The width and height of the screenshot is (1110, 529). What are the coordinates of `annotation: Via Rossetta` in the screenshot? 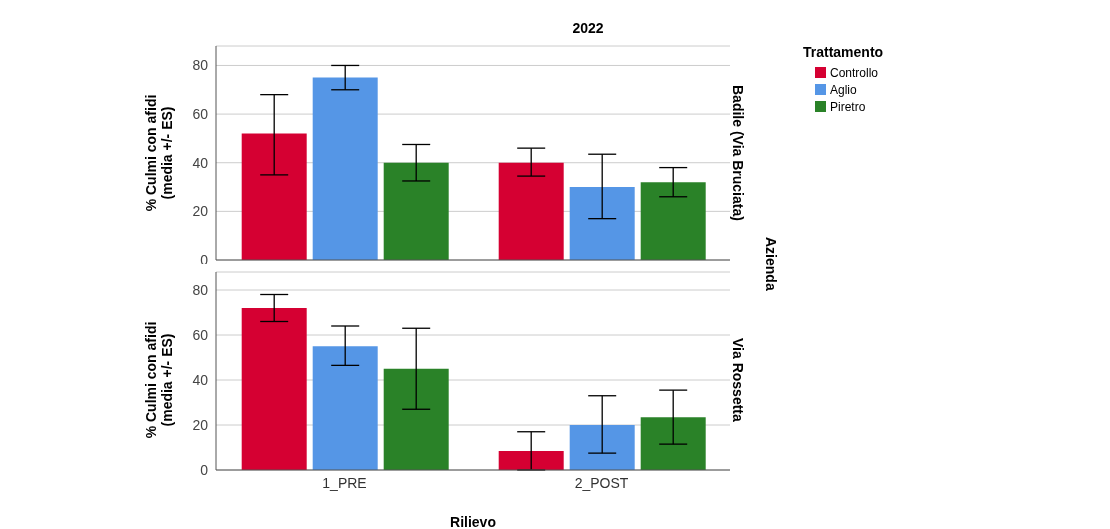 It's located at (738, 380).